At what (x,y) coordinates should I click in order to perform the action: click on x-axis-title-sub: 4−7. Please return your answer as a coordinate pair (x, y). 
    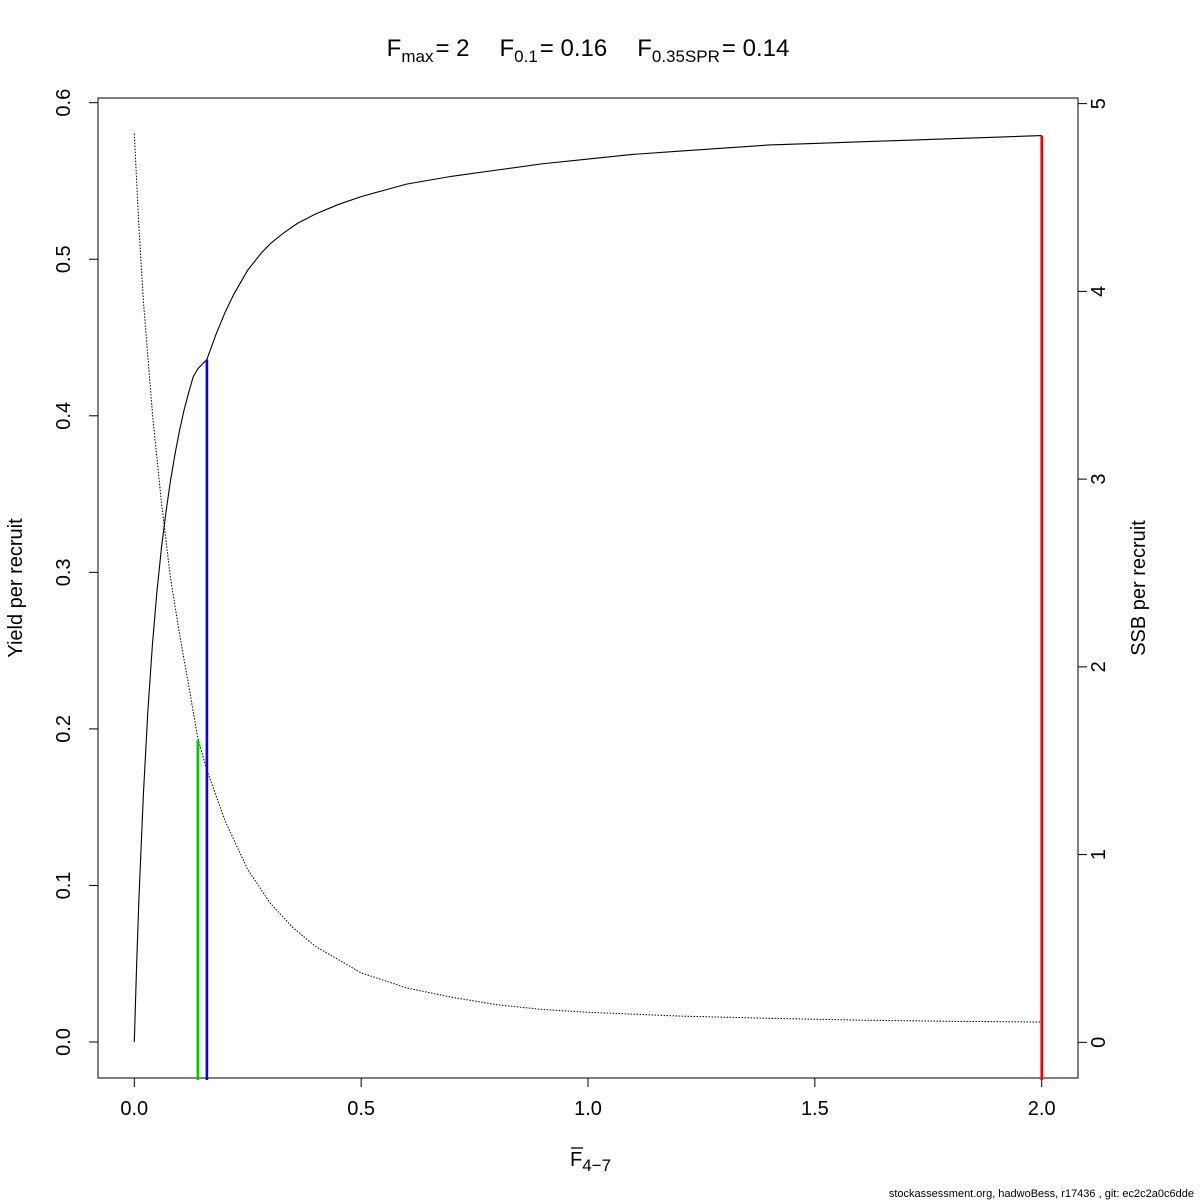
    Looking at the image, I should click on (596, 1165).